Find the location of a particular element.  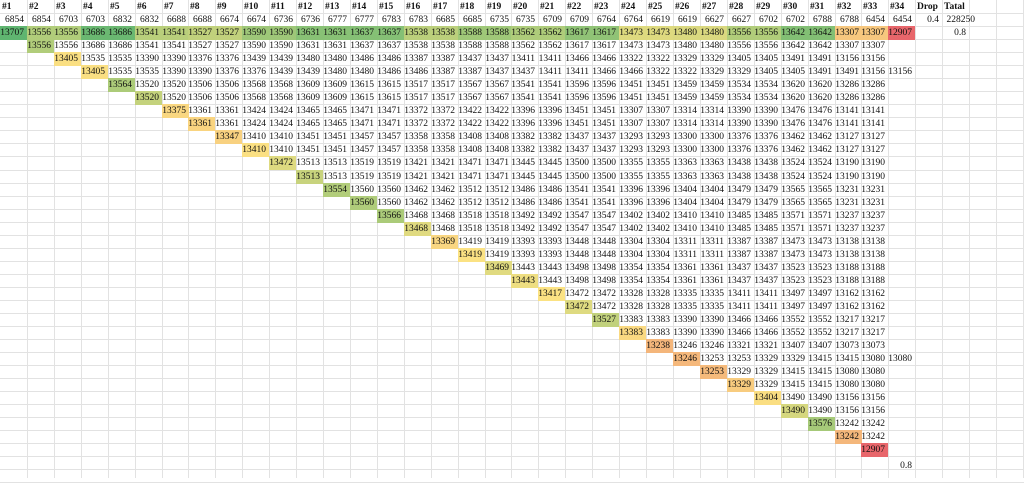

matrix-cell: 13498 is located at coordinates (604, 268).